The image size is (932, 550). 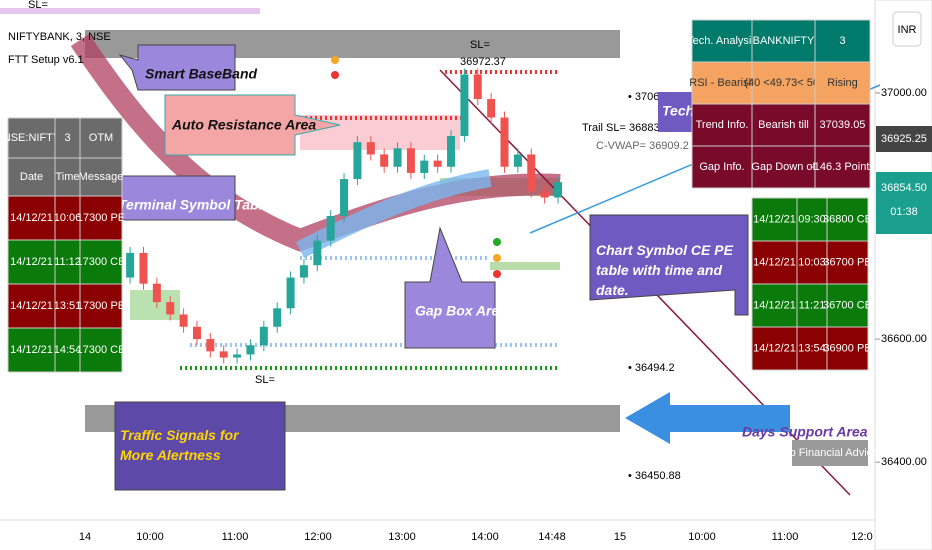 I want to click on x-tick-label: 12:00, so click(x=318, y=537).